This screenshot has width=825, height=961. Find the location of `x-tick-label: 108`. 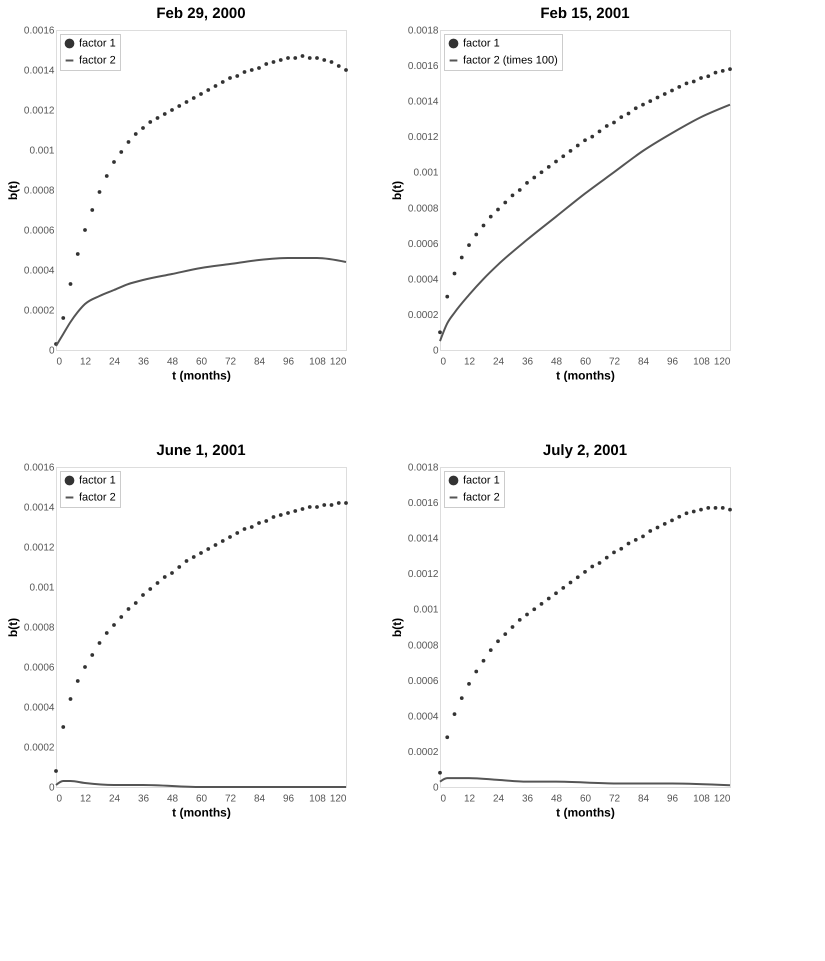

x-tick-label: 108 is located at coordinates (317, 362).